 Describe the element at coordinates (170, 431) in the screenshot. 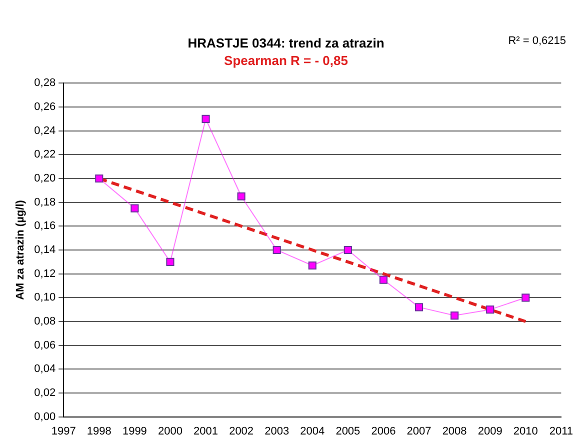

I see `x-tick-label: 2000` at that location.